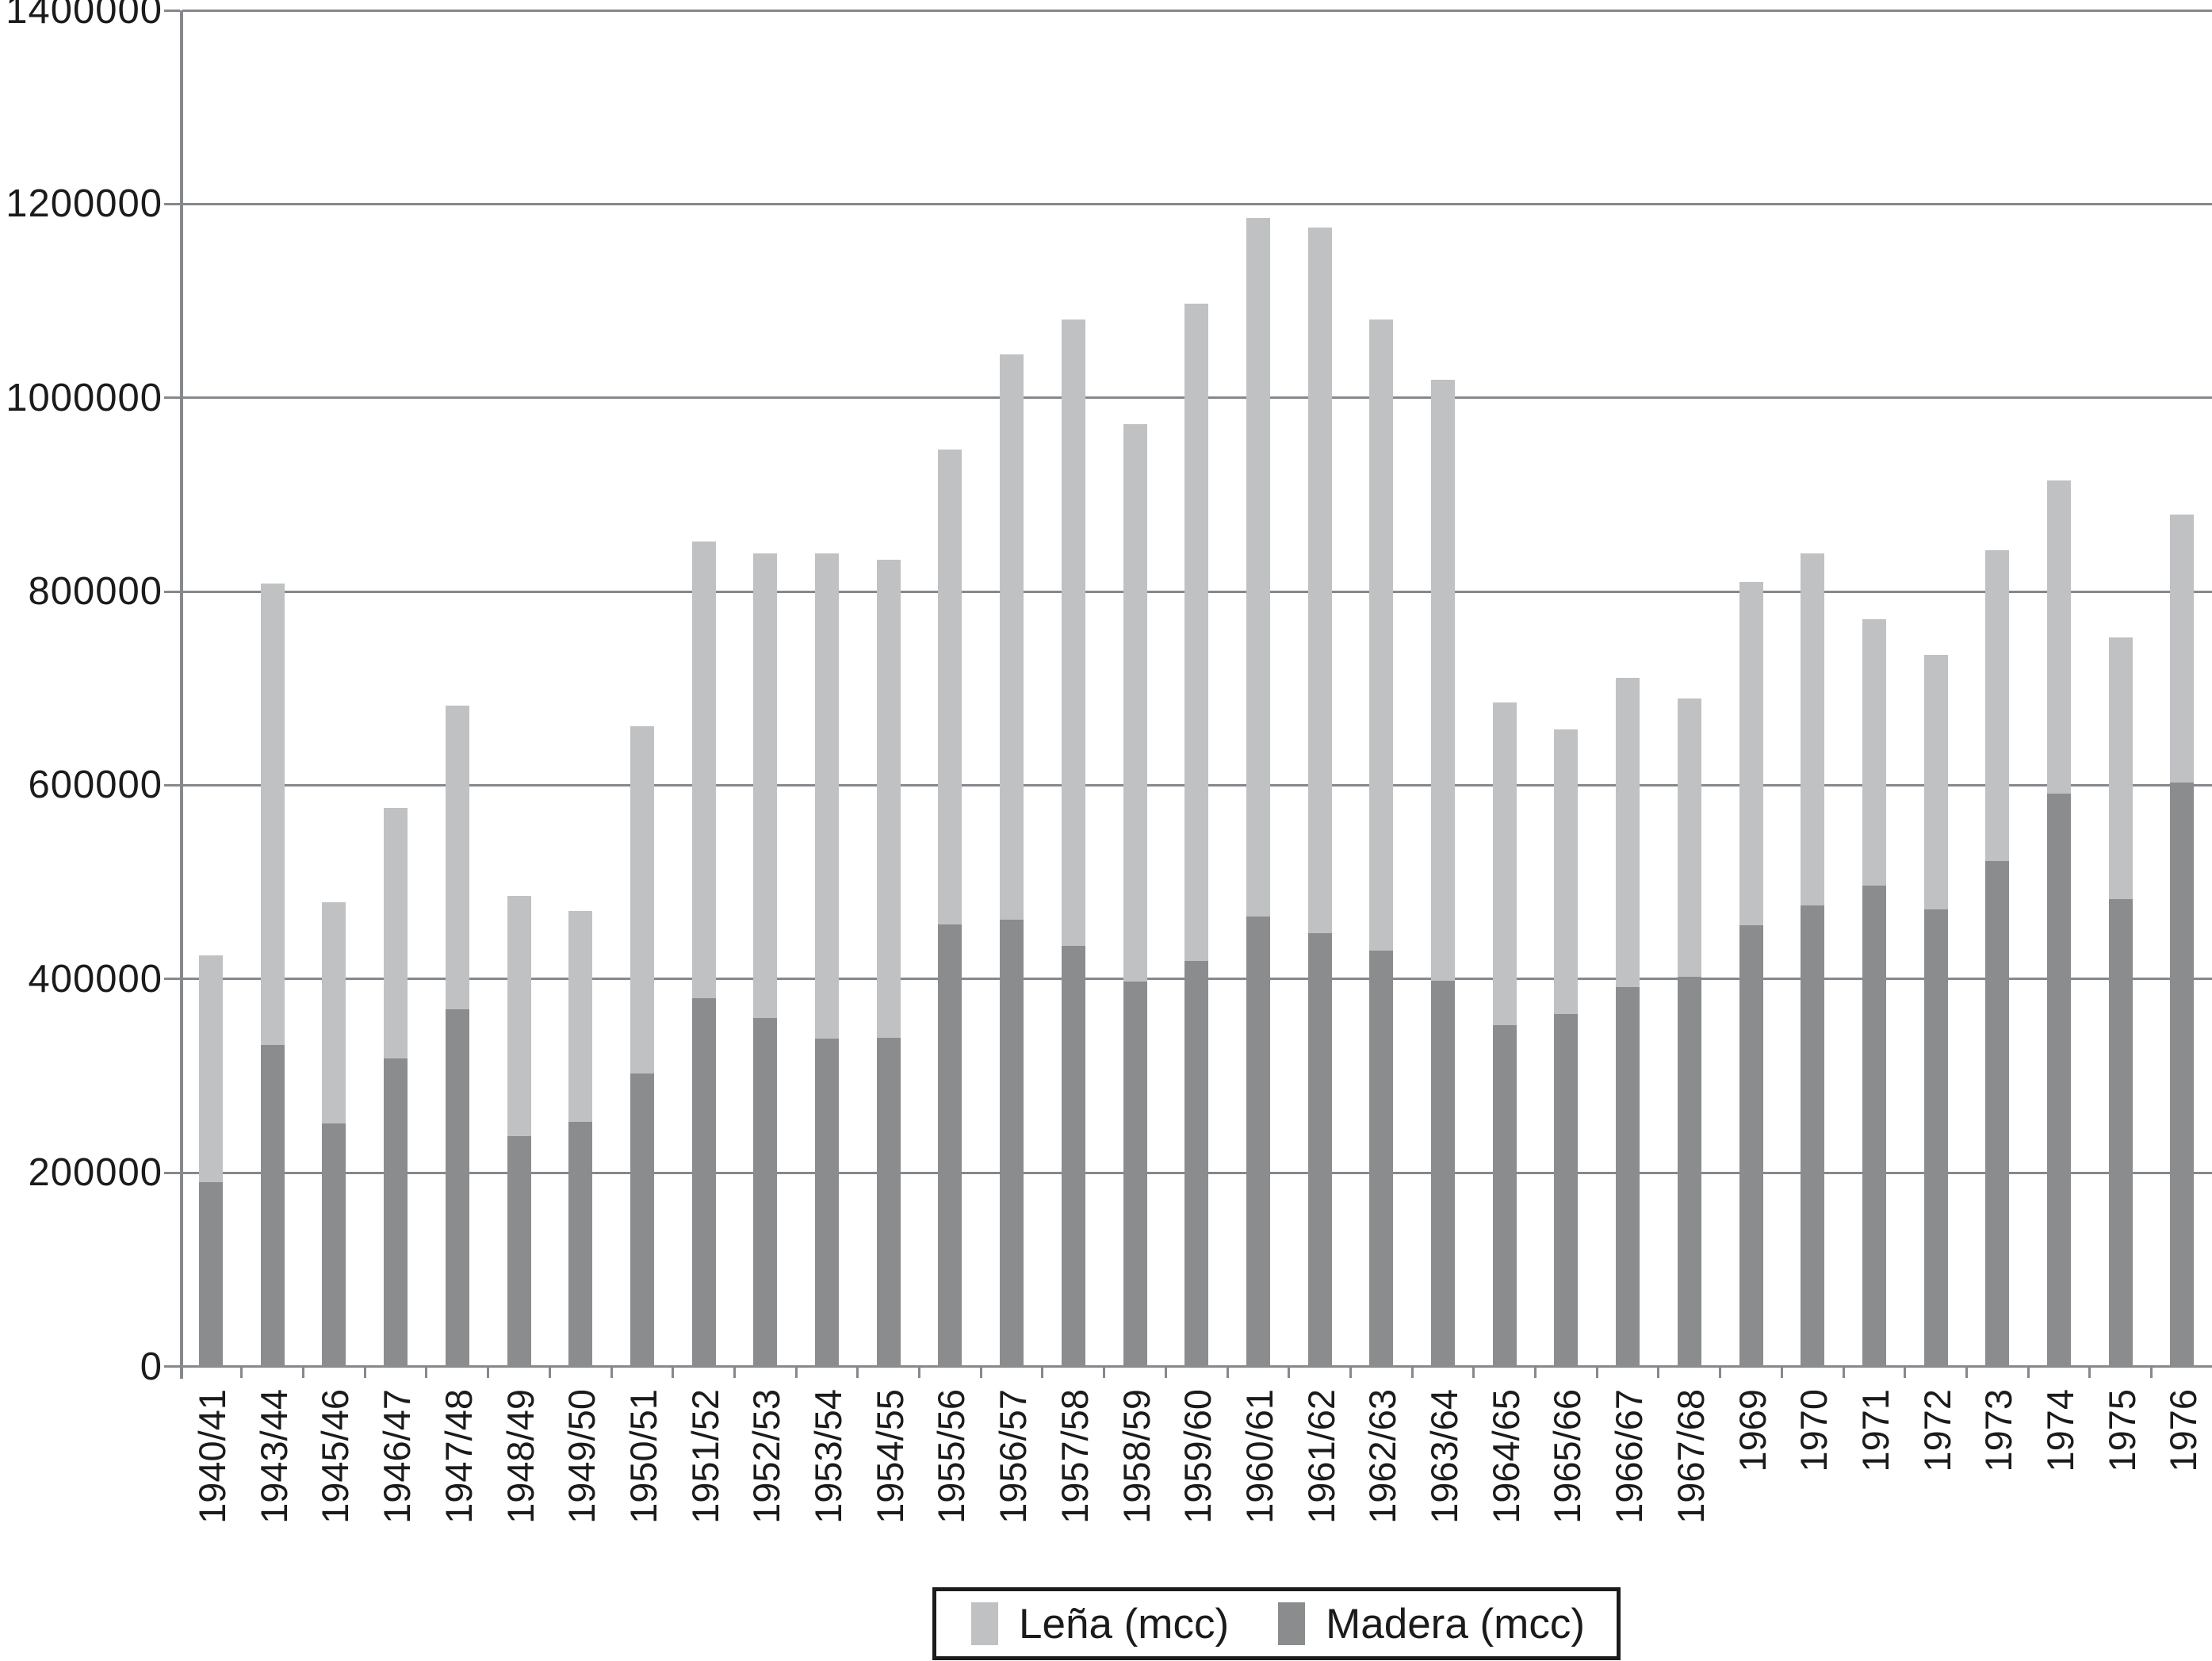  What do you see at coordinates (181, 694) in the screenshot?
I see `y-axis-line` at bounding box center [181, 694].